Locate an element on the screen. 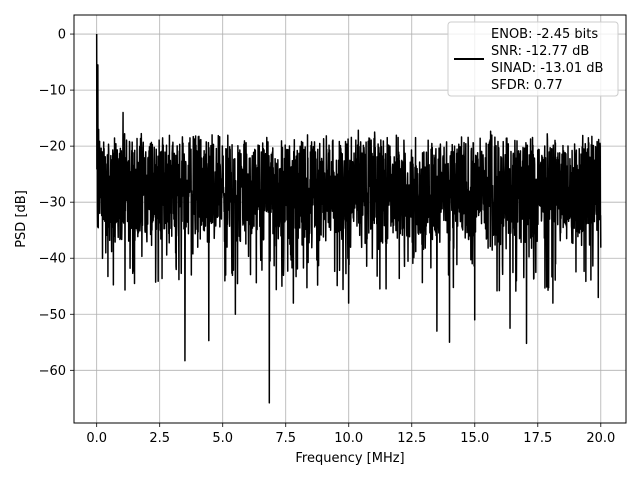 Image resolution: width=640 pixels, height=480 pixels. x-tick-label: 10.0 is located at coordinates (348, 438).